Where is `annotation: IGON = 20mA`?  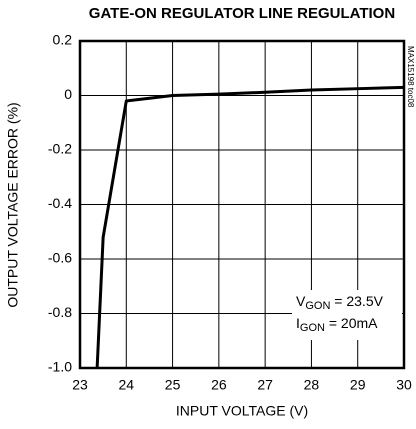
annotation: IGON = 20mA is located at coordinates (337, 324).